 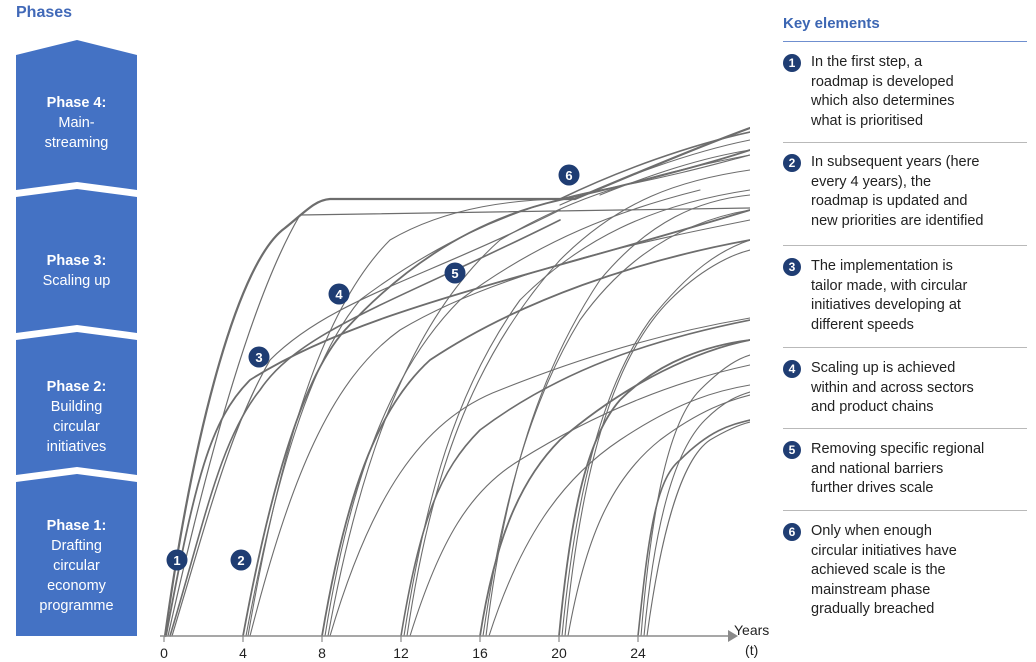 I want to click on phase-3-desc-1: Scaling up, so click(x=76, y=281).